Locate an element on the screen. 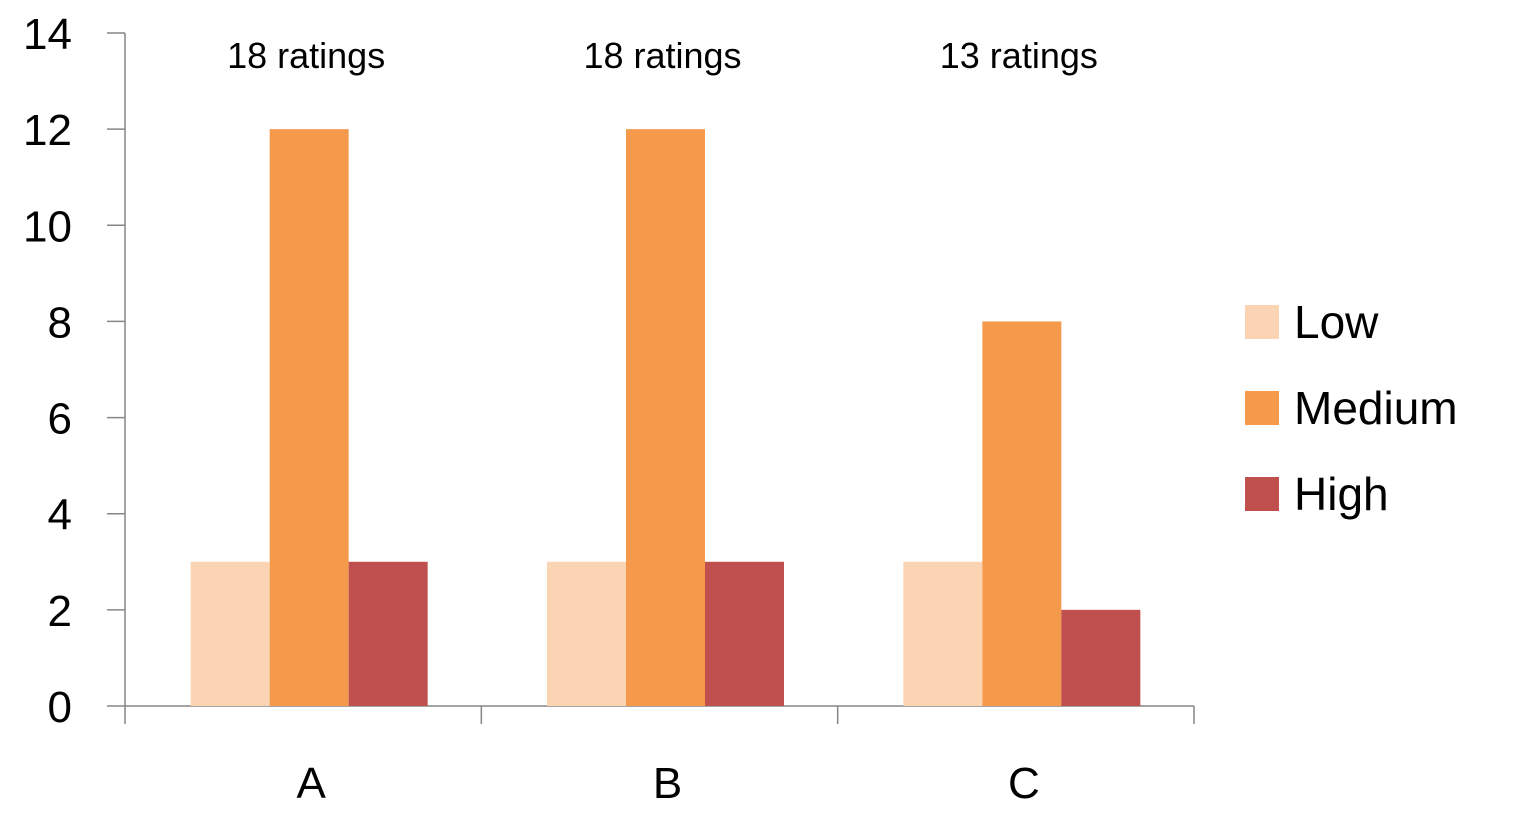 The height and width of the screenshot is (834, 1516). legend-label-low: Low is located at coordinates (1336, 322).